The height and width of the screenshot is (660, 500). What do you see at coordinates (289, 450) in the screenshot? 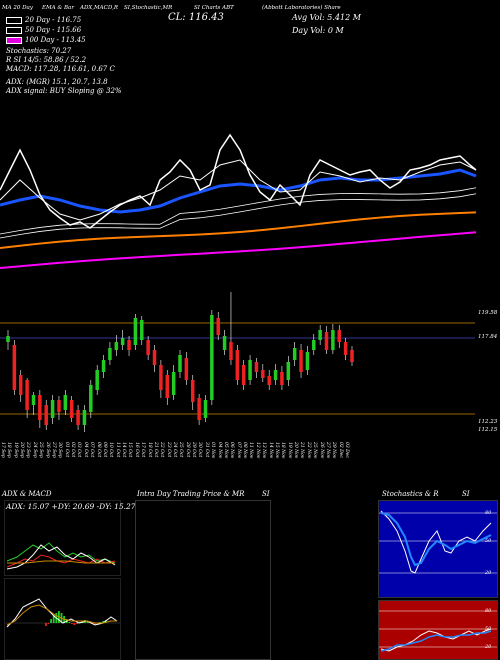
I see `date-label: 19 Nov` at bounding box center [289, 450].